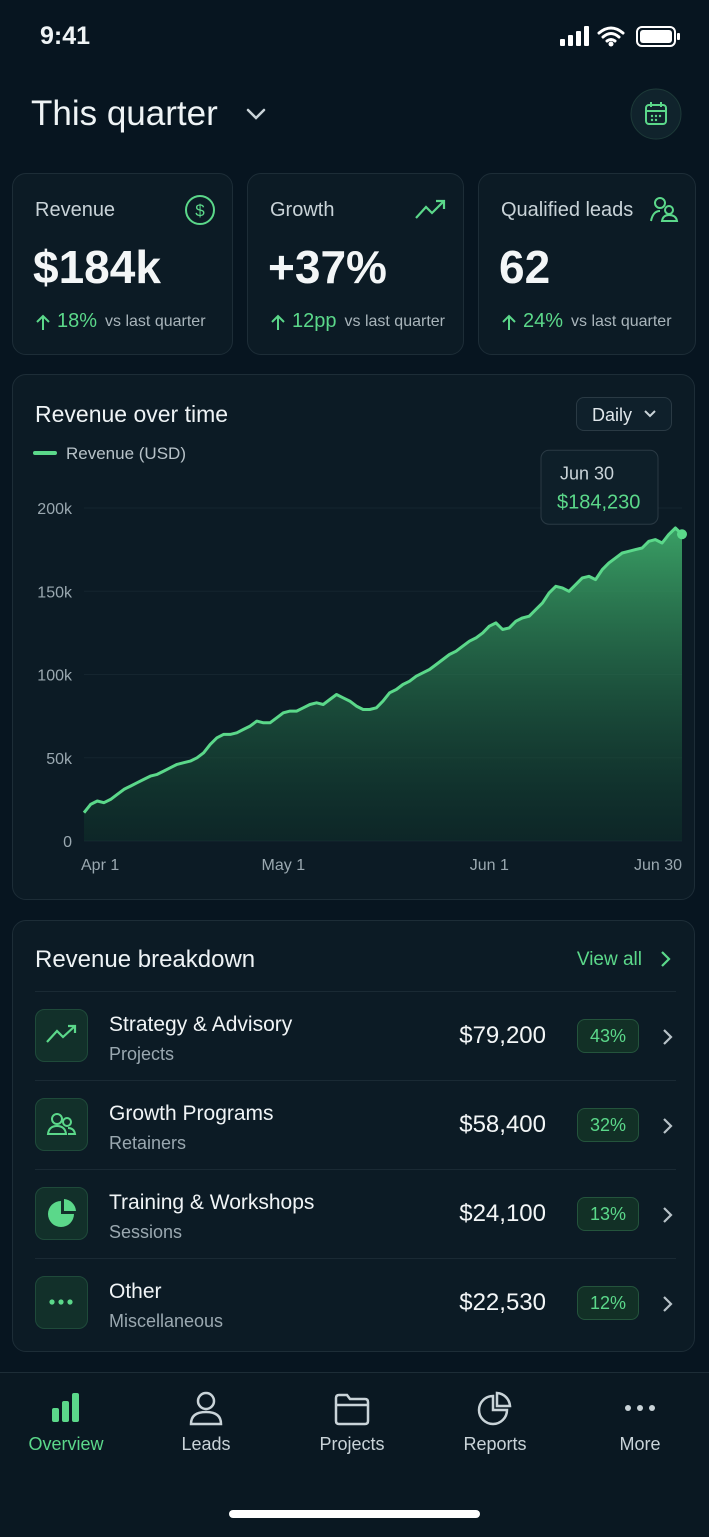 This screenshot has width=709, height=1537. What do you see at coordinates (598, 502) in the screenshot?
I see `tooltip-value: $184,230` at bounding box center [598, 502].